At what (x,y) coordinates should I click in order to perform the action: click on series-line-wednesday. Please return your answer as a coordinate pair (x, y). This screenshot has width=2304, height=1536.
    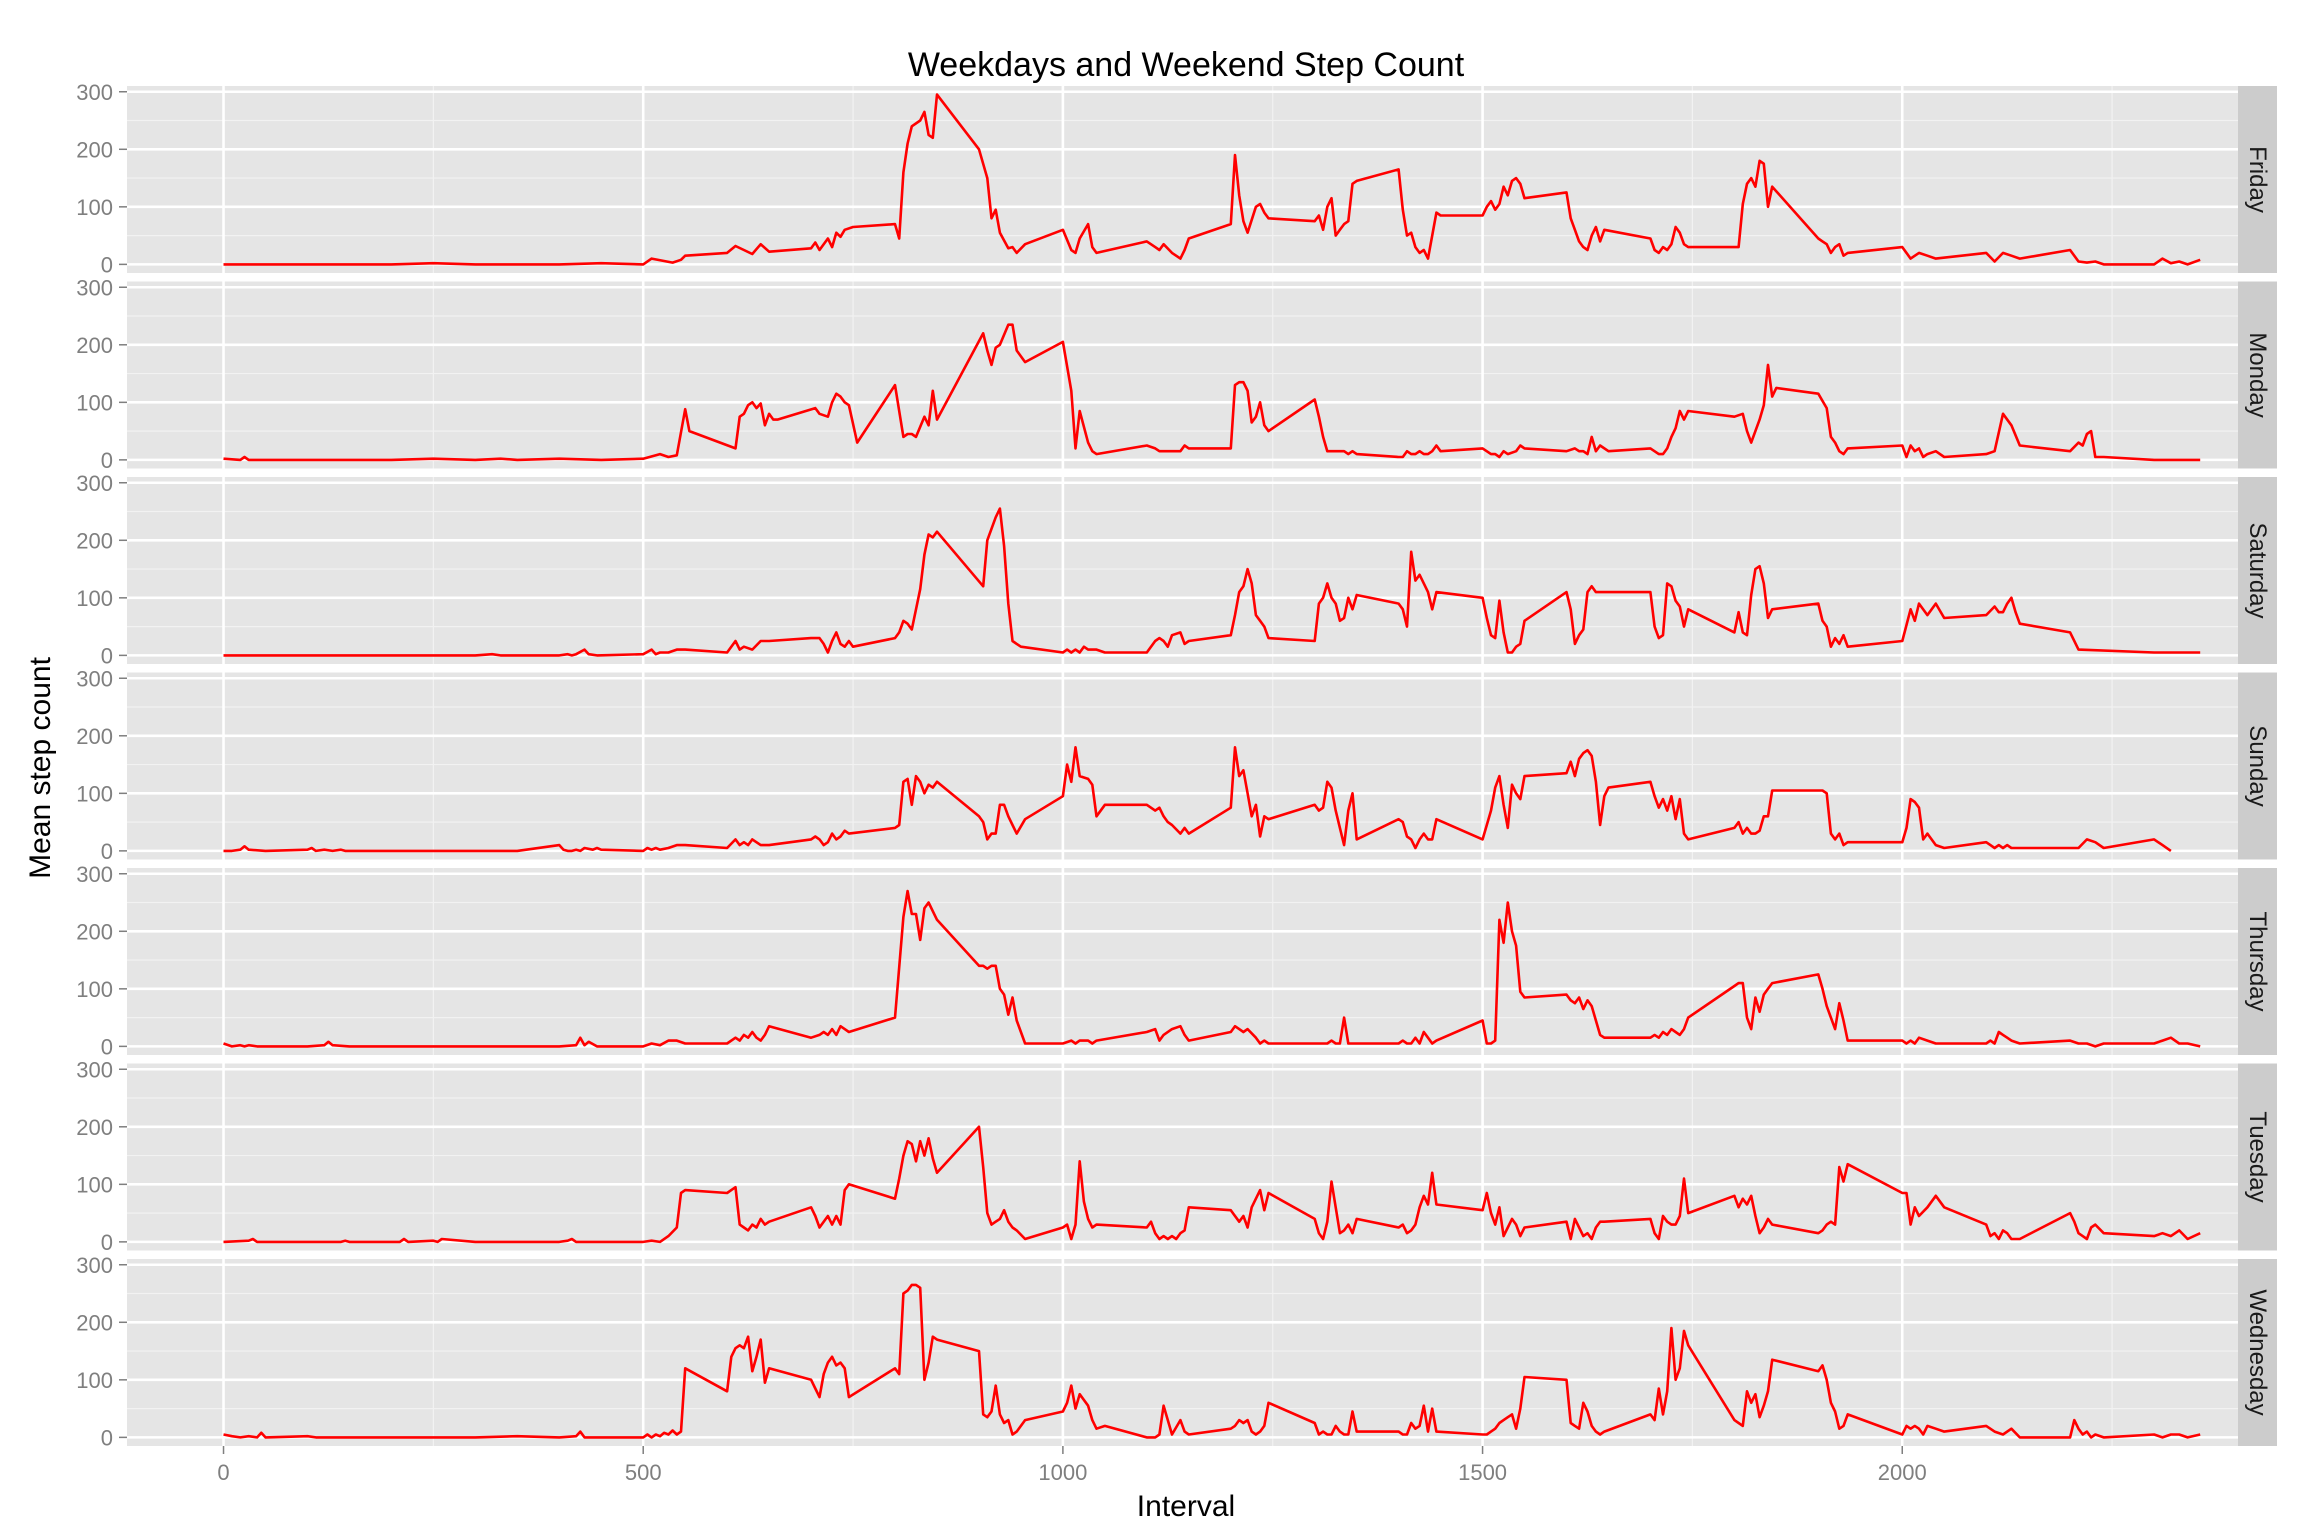
    Looking at the image, I should click on (1212, 1361).